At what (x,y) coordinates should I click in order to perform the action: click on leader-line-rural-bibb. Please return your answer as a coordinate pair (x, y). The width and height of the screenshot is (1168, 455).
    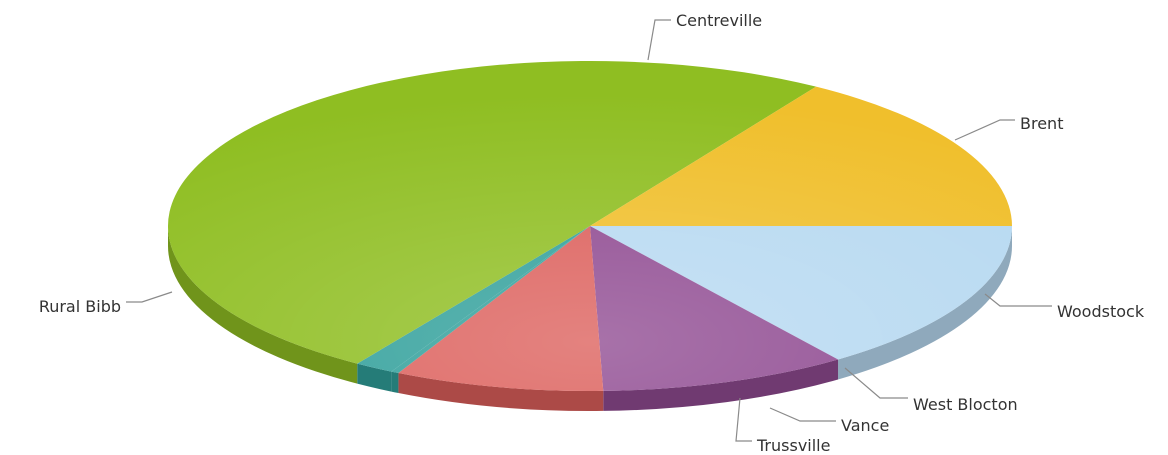
    Looking at the image, I should click on (149, 297).